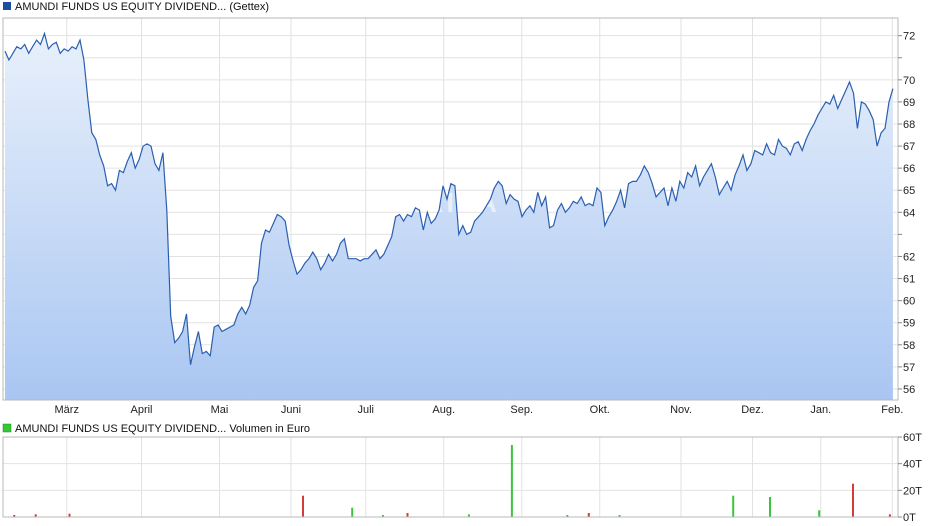 Image resolution: width=940 pixels, height=526 pixels. What do you see at coordinates (909, 125) in the screenshot?
I see `y-tick-label: 68` at bounding box center [909, 125].